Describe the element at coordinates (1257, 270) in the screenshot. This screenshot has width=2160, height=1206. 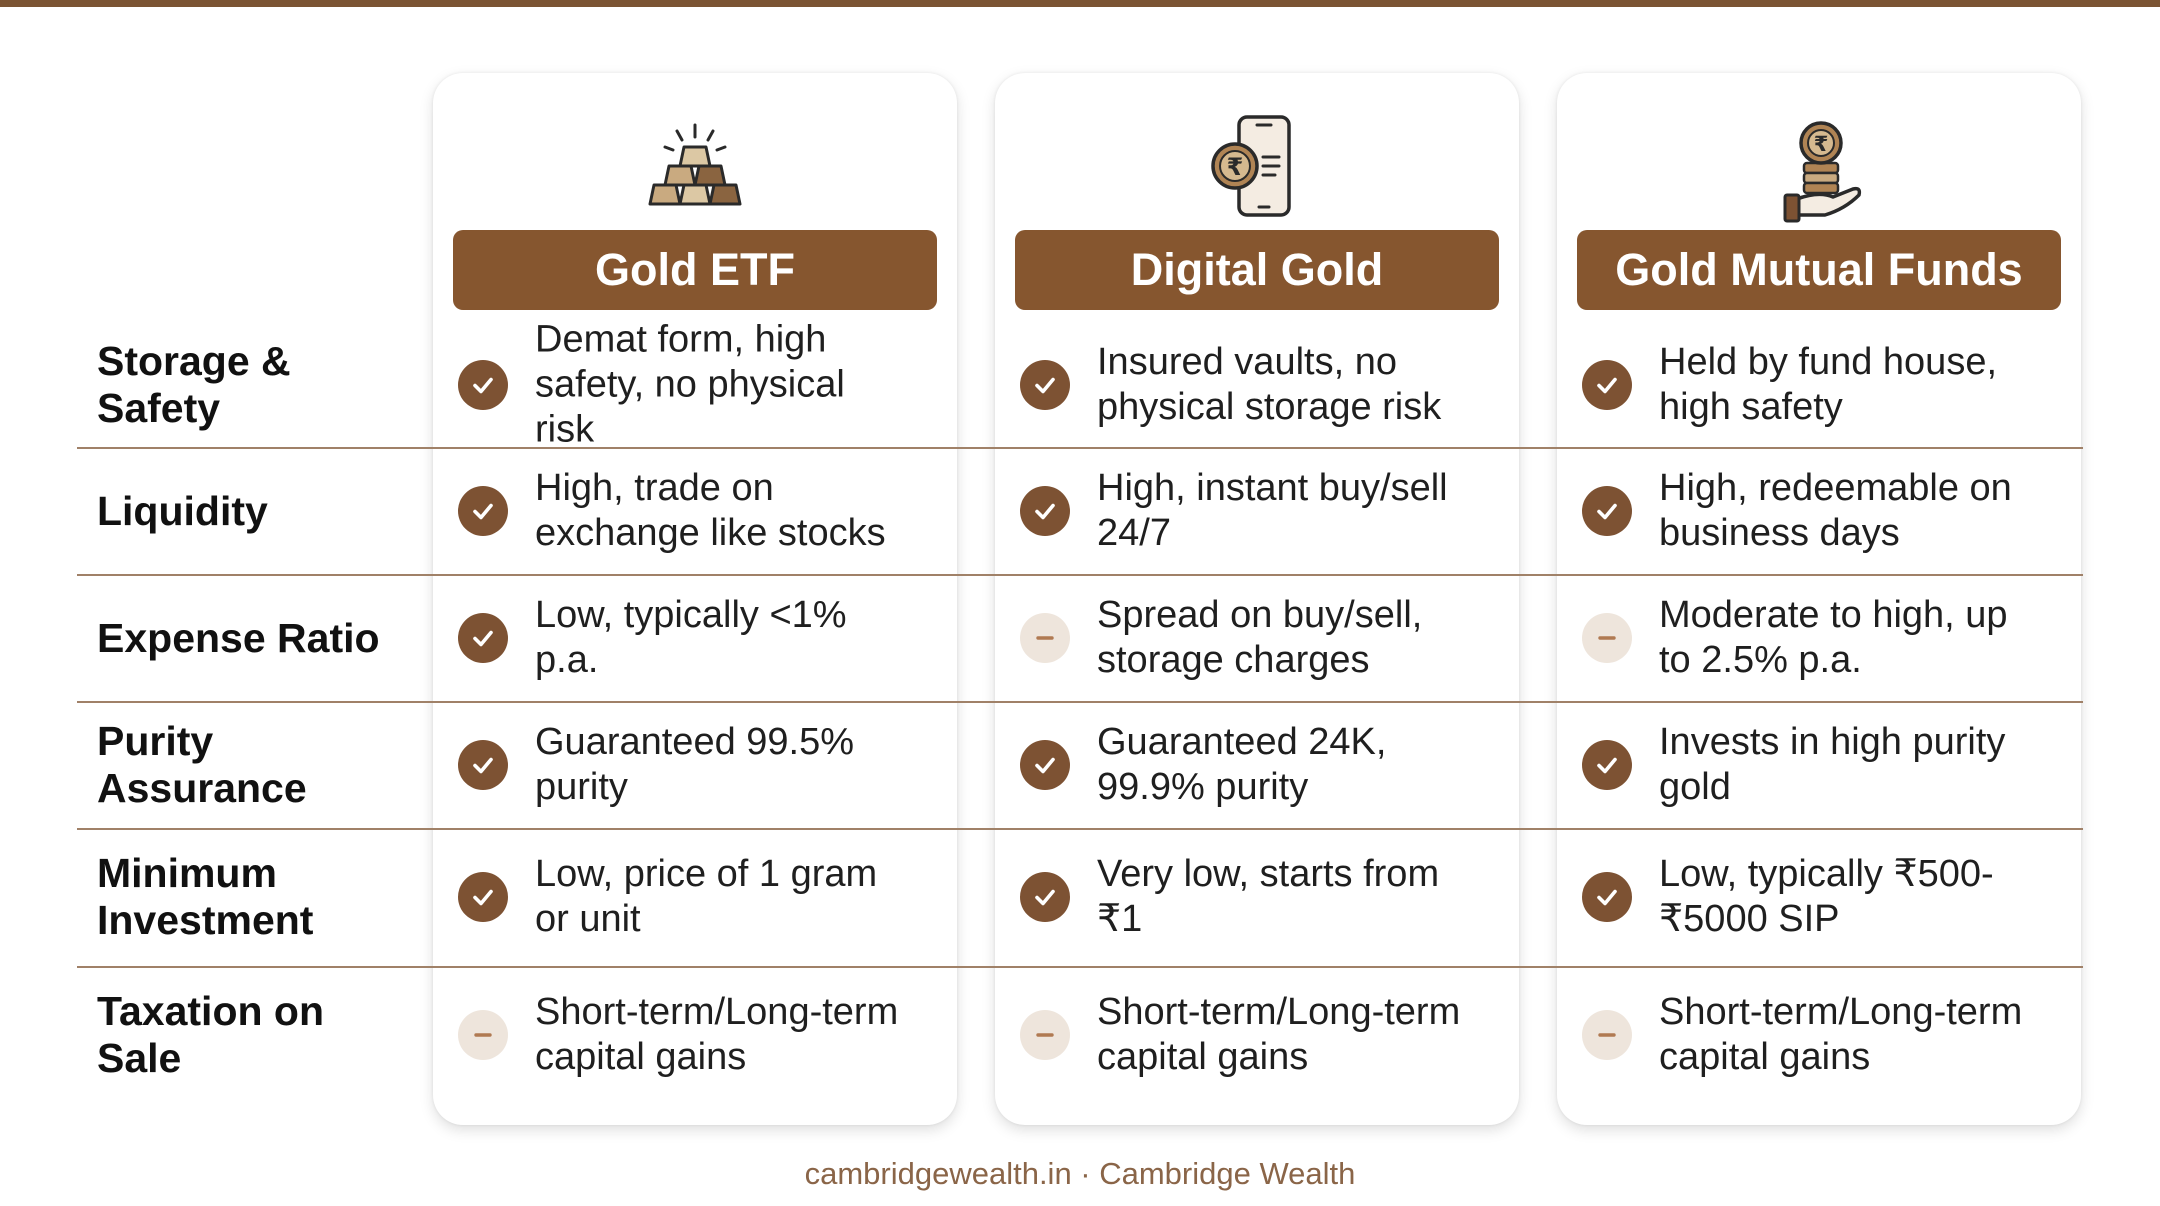
I see `column-header-digital-gold: Digital Gold` at that location.